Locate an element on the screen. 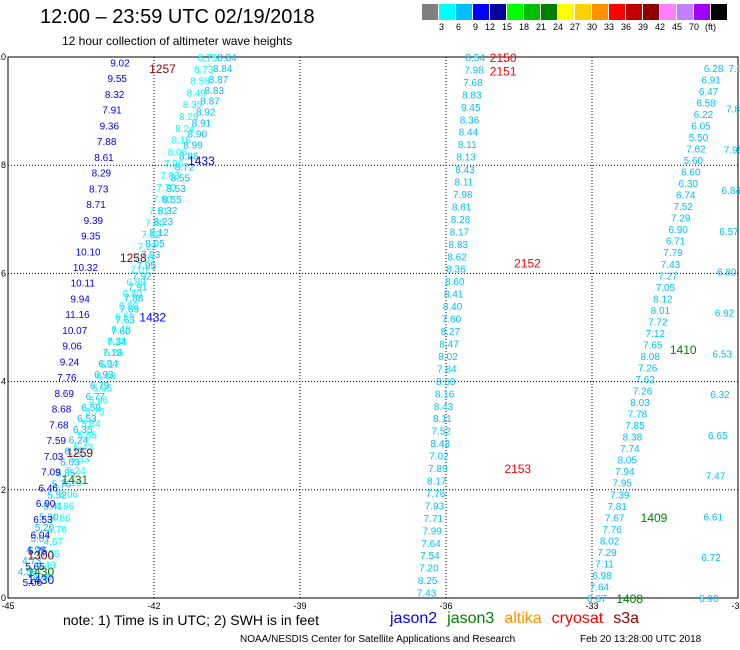 The height and width of the screenshot is (650, 740). wave-height-label: 8.73 is located at coordinates (204, 70).